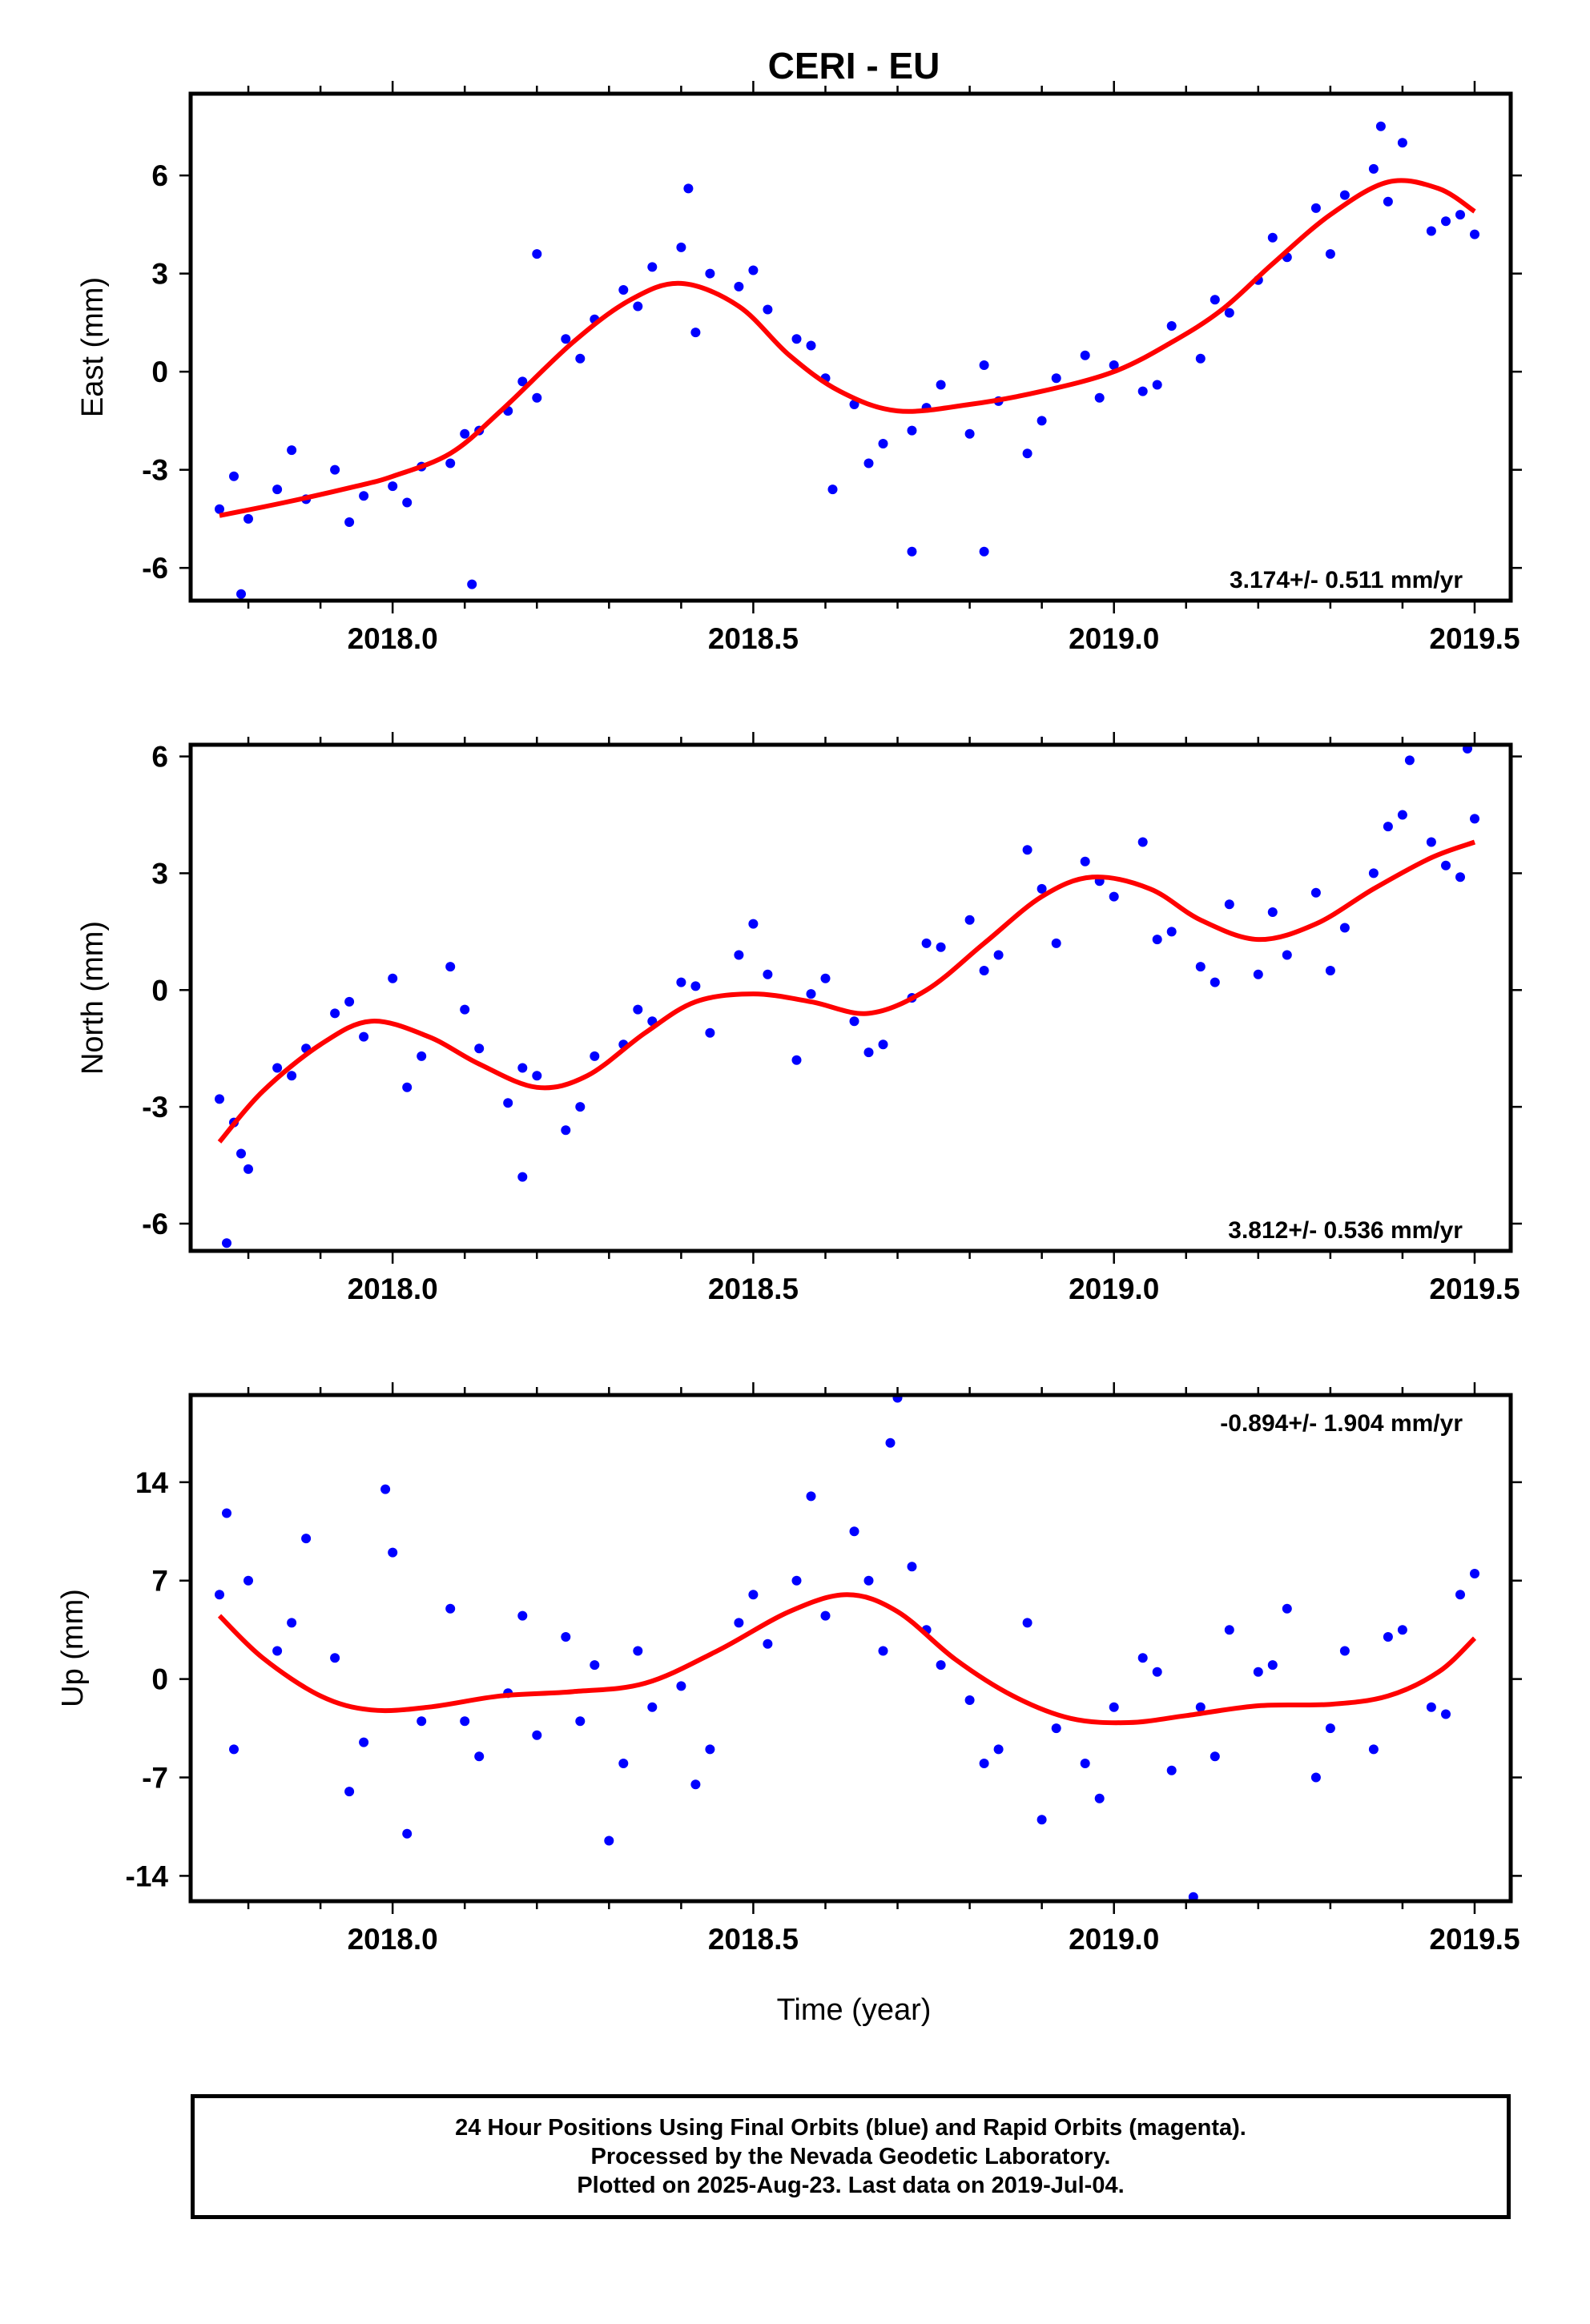  I want to click on y-tick-label: 3, so click(159, 274).